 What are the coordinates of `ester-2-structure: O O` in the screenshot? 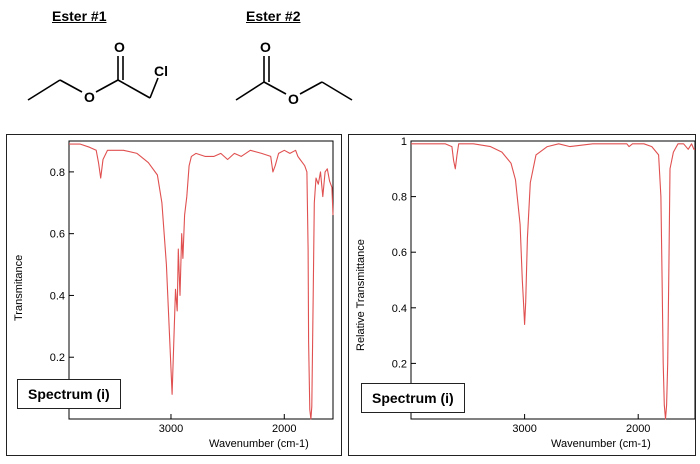 It's located at (294, 73).